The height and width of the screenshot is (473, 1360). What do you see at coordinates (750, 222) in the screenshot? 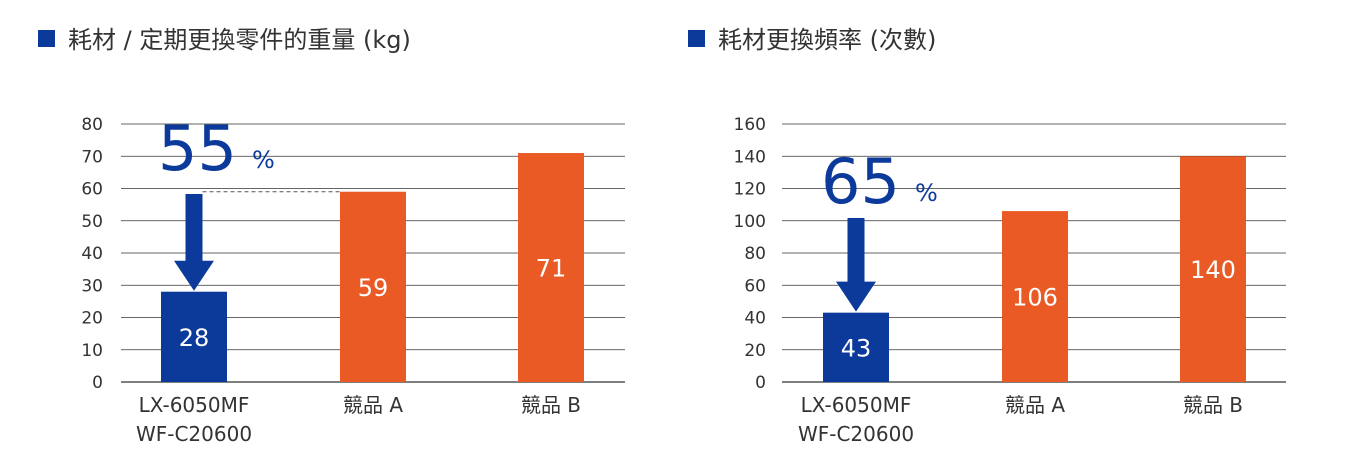
I see `y-tick-label: 100` at bounding box center [750, 222].